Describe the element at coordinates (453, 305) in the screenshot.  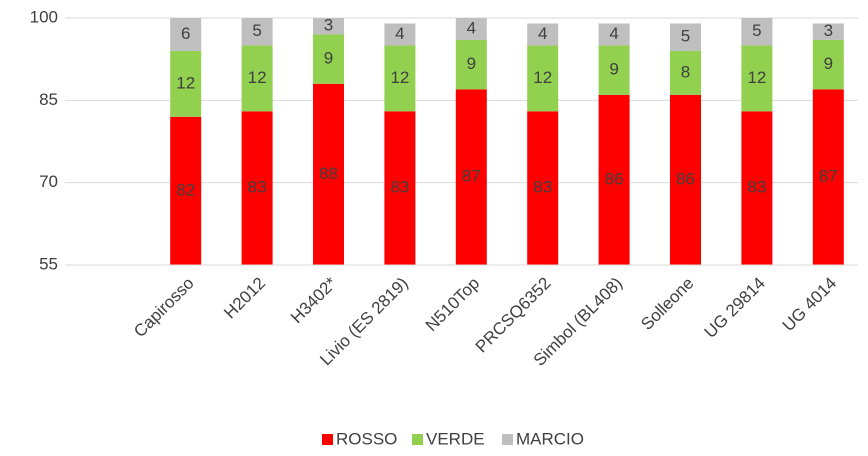
I see `x-tick-label: N510Top` at that location.